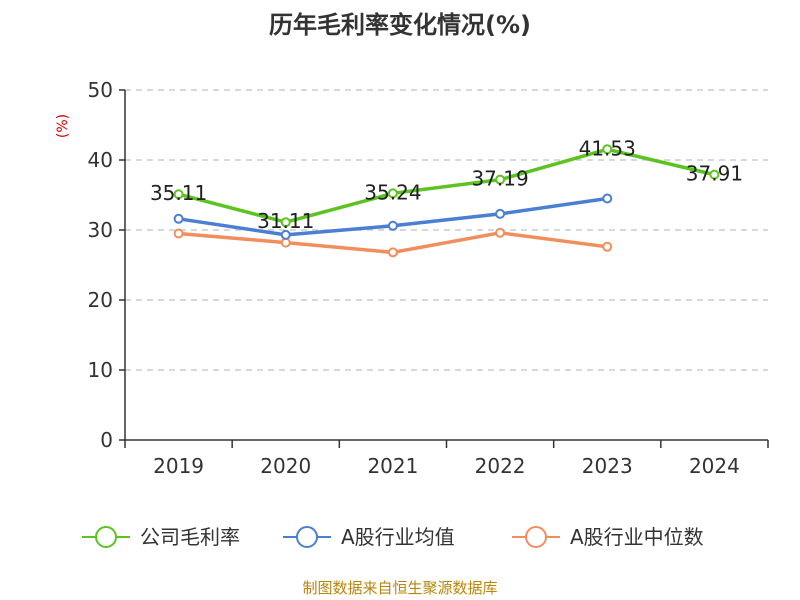 This screenshot has width=800, height=600. What do you see at coordinates (400, 25) in the screenshot?
I see `chart-title: 历年毛利率变化情况(%)` at bounding box center [400, 25].